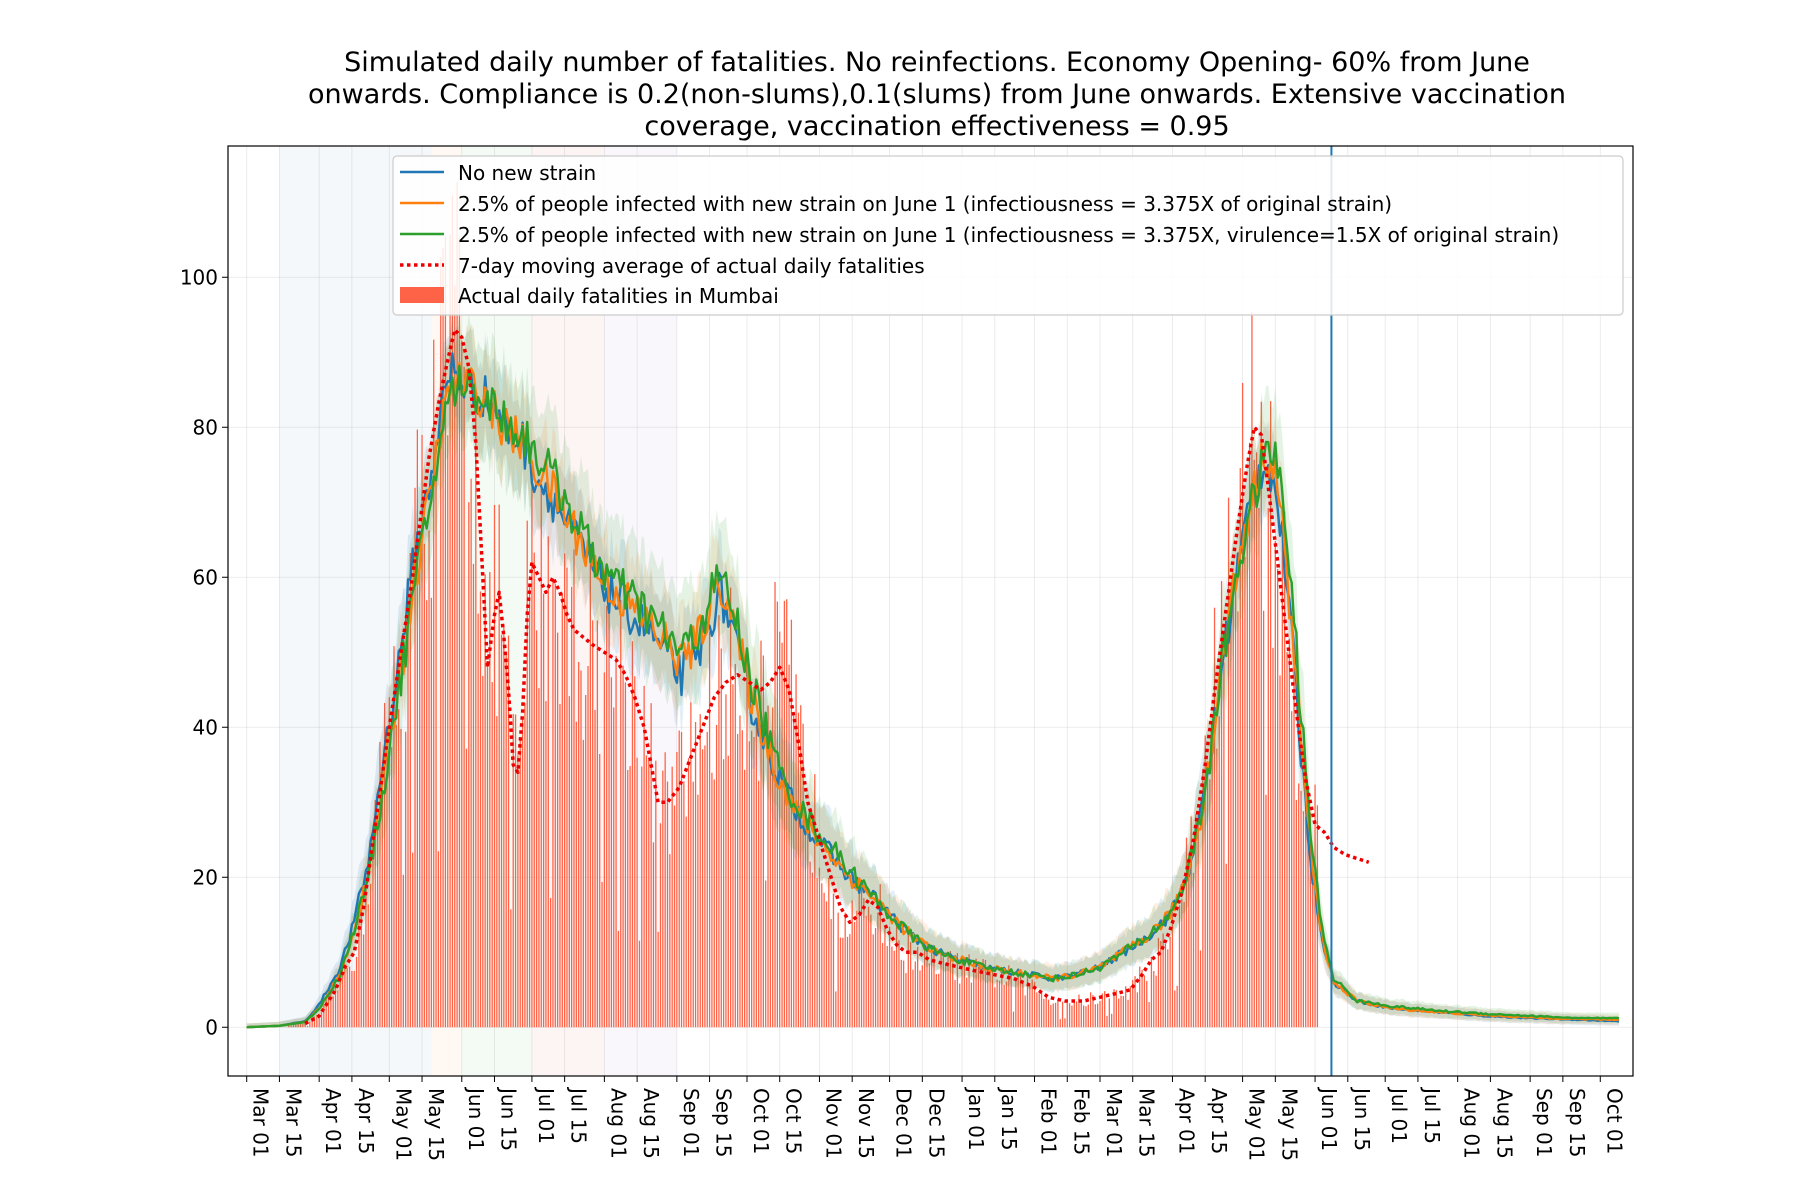  What do you see at coordinates (1399, 1115) in the screenshot?
I see `x-tick-label-32: Jul 01` at bounding box center [1399, 1115].